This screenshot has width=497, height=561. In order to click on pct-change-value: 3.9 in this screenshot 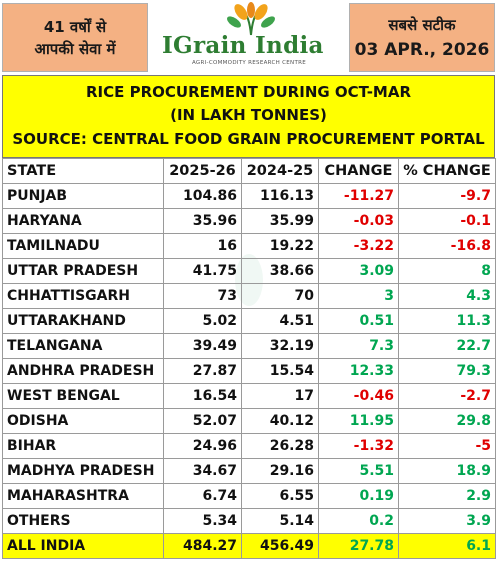, I will do `click(447, 521)`.